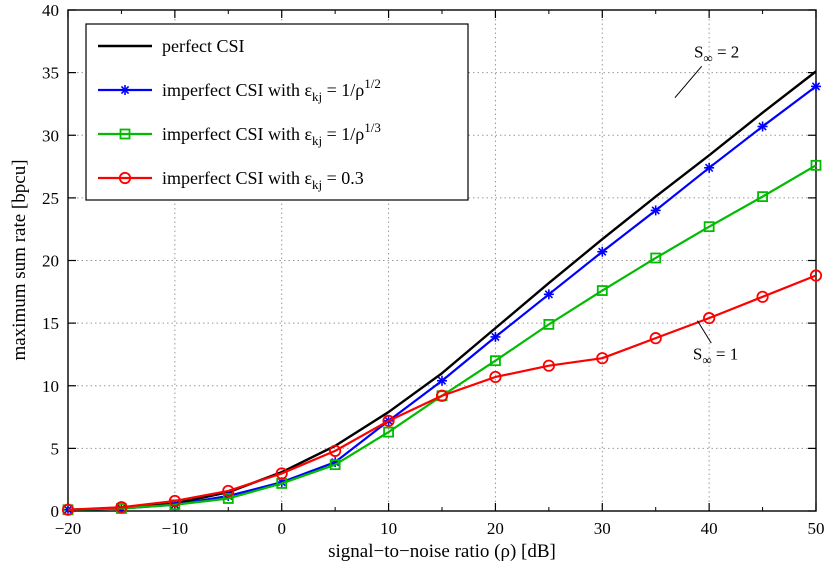 This screenshot has width=830, height=578. I want to click on y-tick-label: 35, so click(50, 73).